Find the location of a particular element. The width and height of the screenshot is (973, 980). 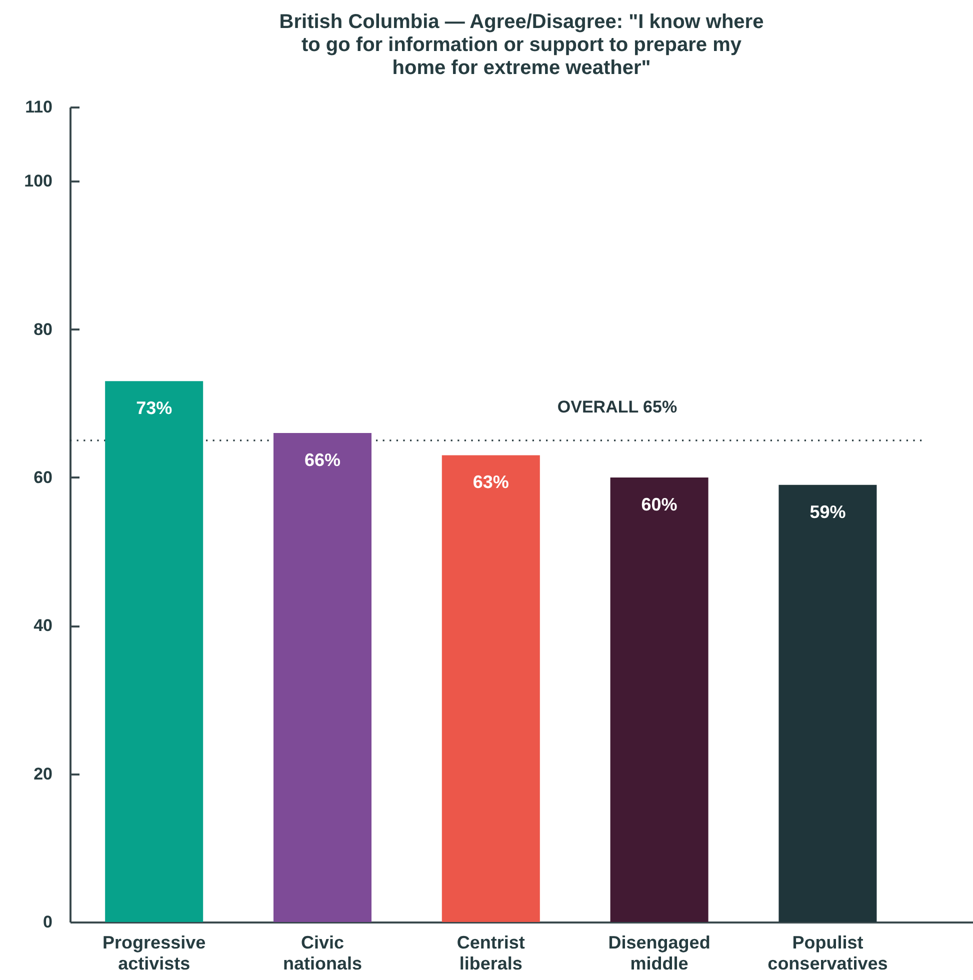

y-tick-label: 100 is located at coordinates (38, 181).